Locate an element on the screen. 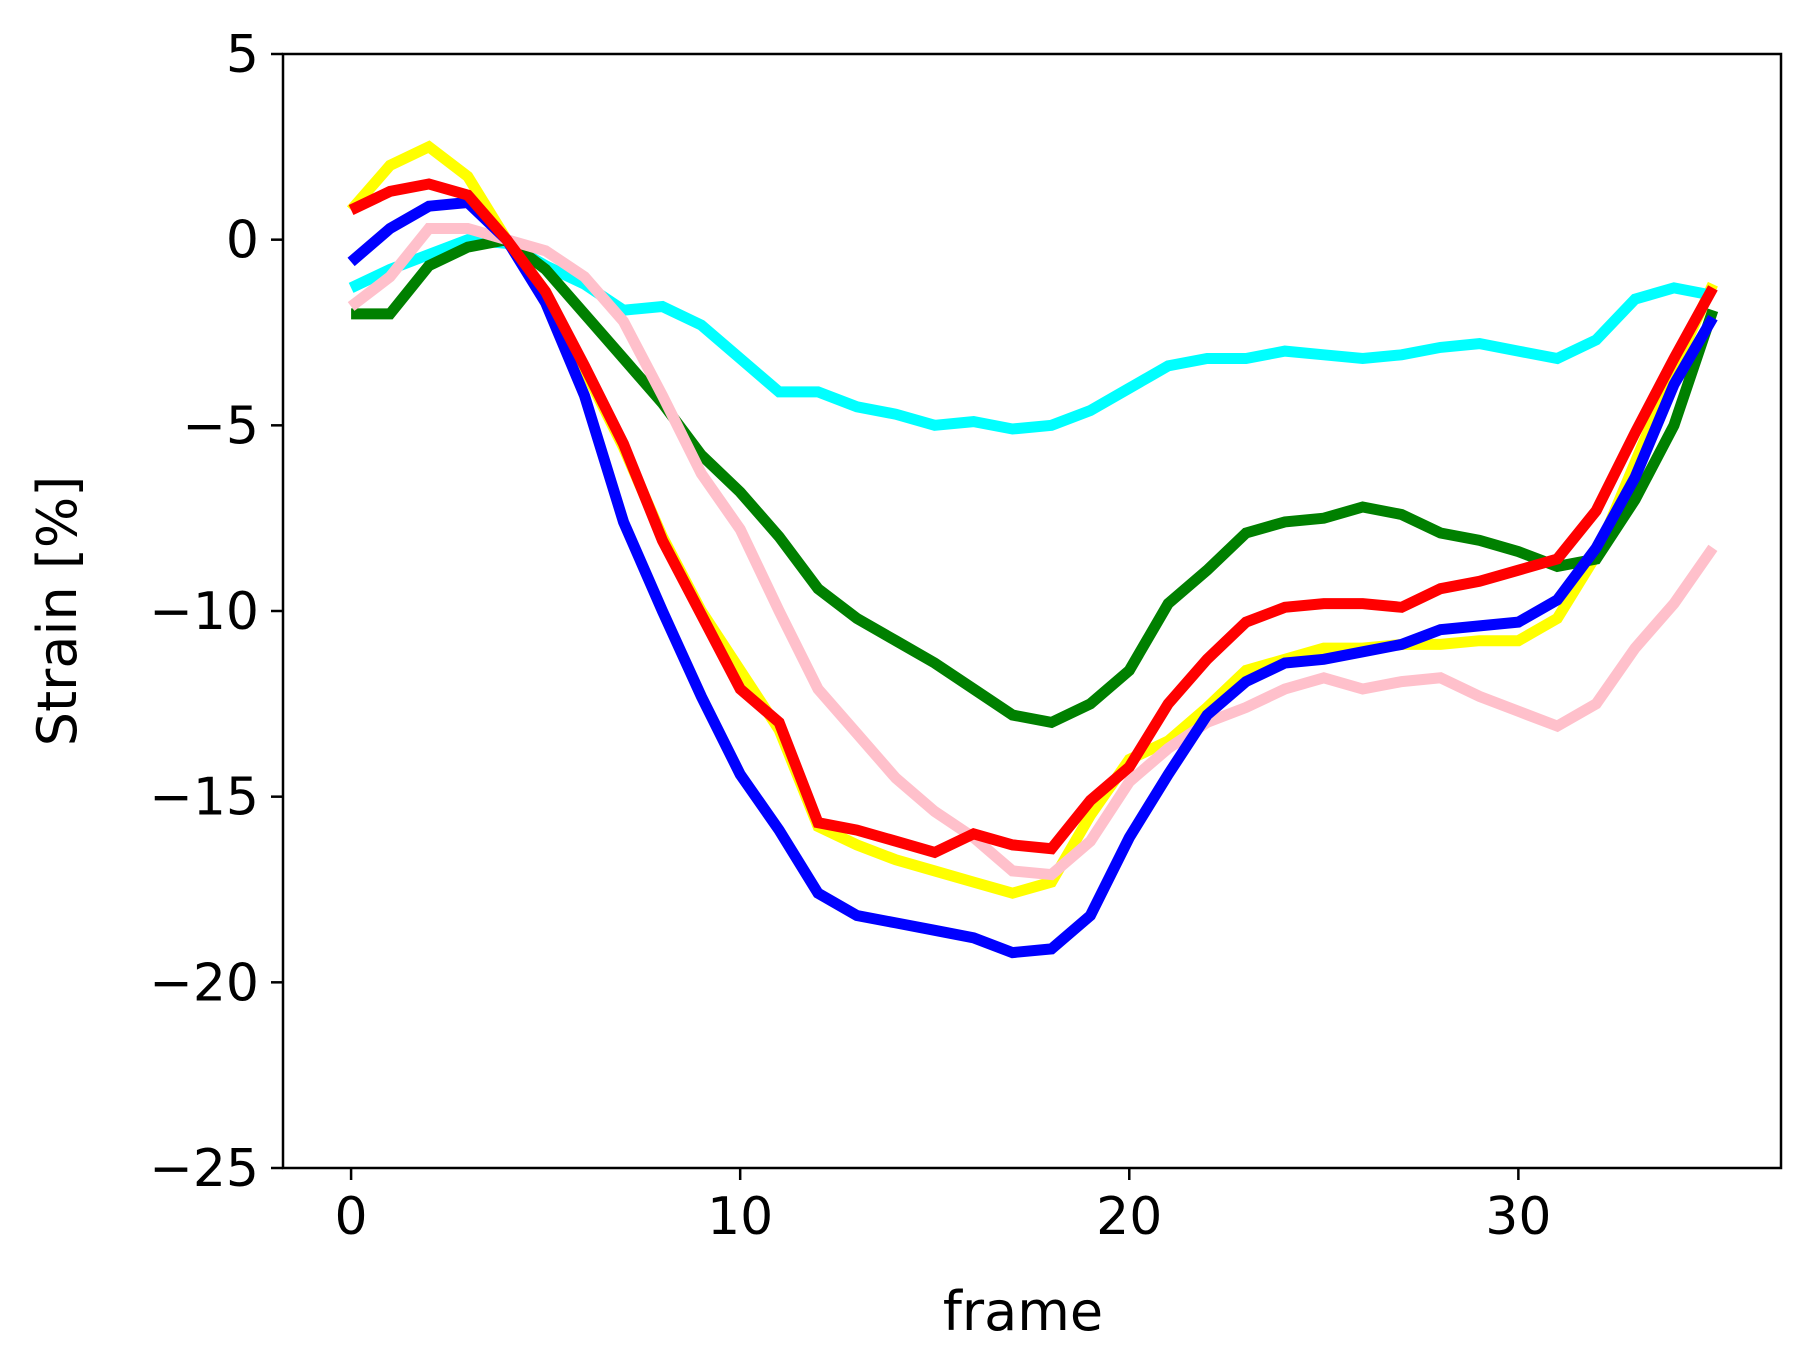 This screenshot has height=1367, width=1798. y-axis: 5 0 −5 −10 −15 −20 −25 is located at coordinates (216, 612).